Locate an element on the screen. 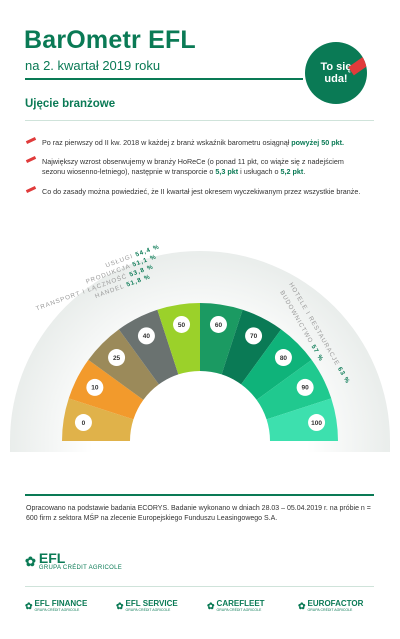 The width and height of the screenshot is (400, 639). tick-label: 70 is located at coordinates (254, 336).